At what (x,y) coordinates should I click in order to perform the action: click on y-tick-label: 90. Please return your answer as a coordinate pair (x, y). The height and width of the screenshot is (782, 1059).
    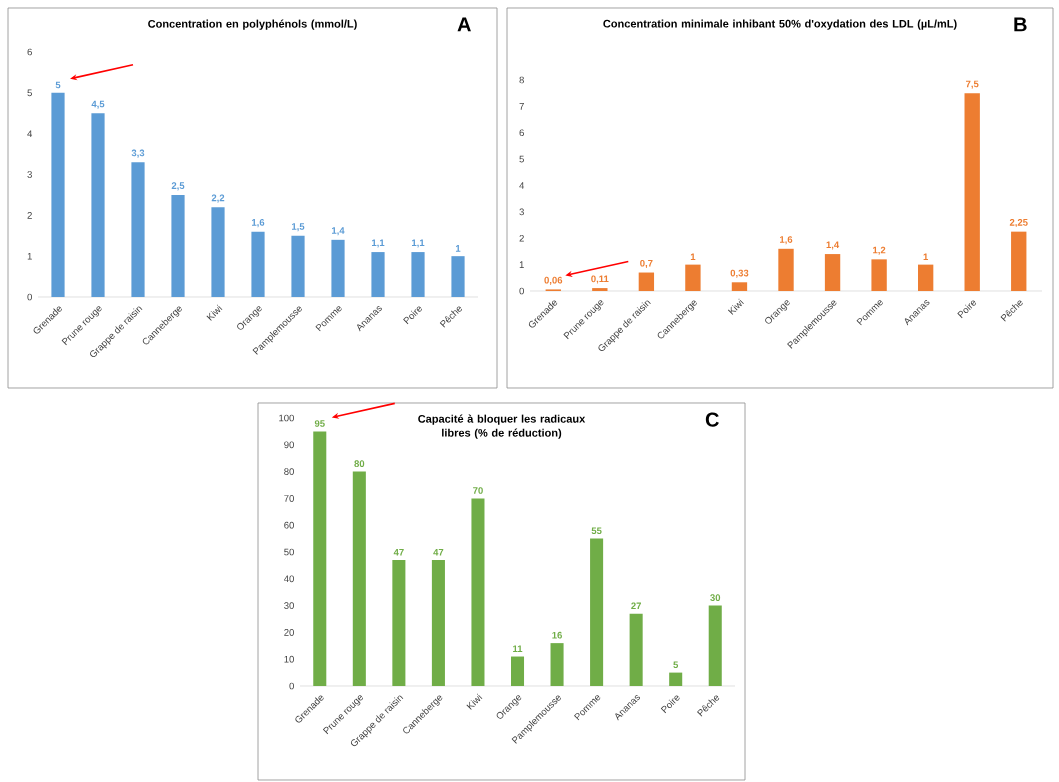
    Looking at the image, I should click on (289, 445).